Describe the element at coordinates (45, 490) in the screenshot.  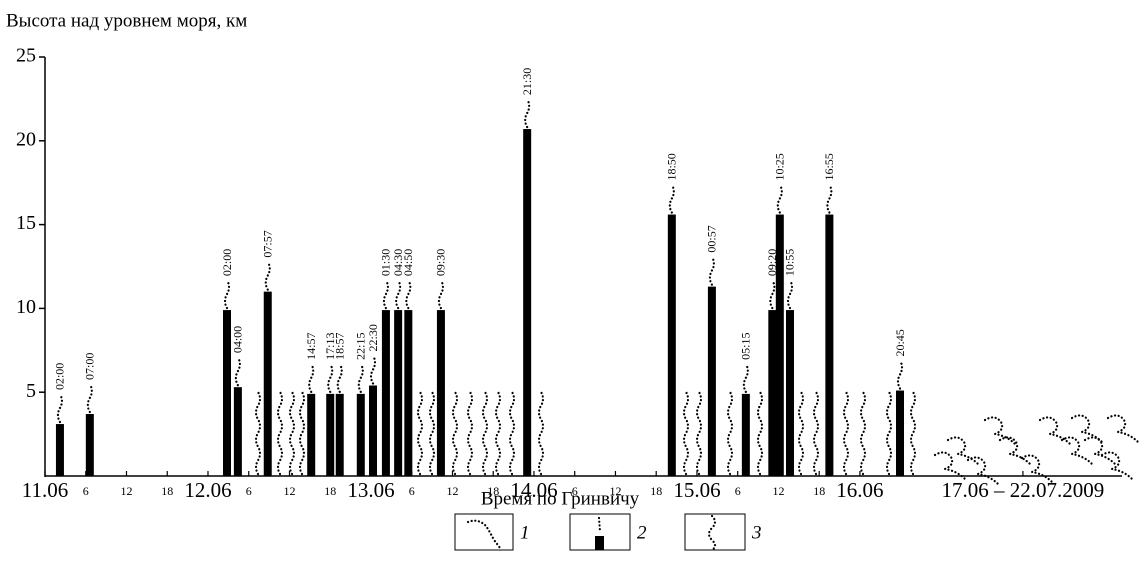
I see `x-tick-label: 11.06` at that location.